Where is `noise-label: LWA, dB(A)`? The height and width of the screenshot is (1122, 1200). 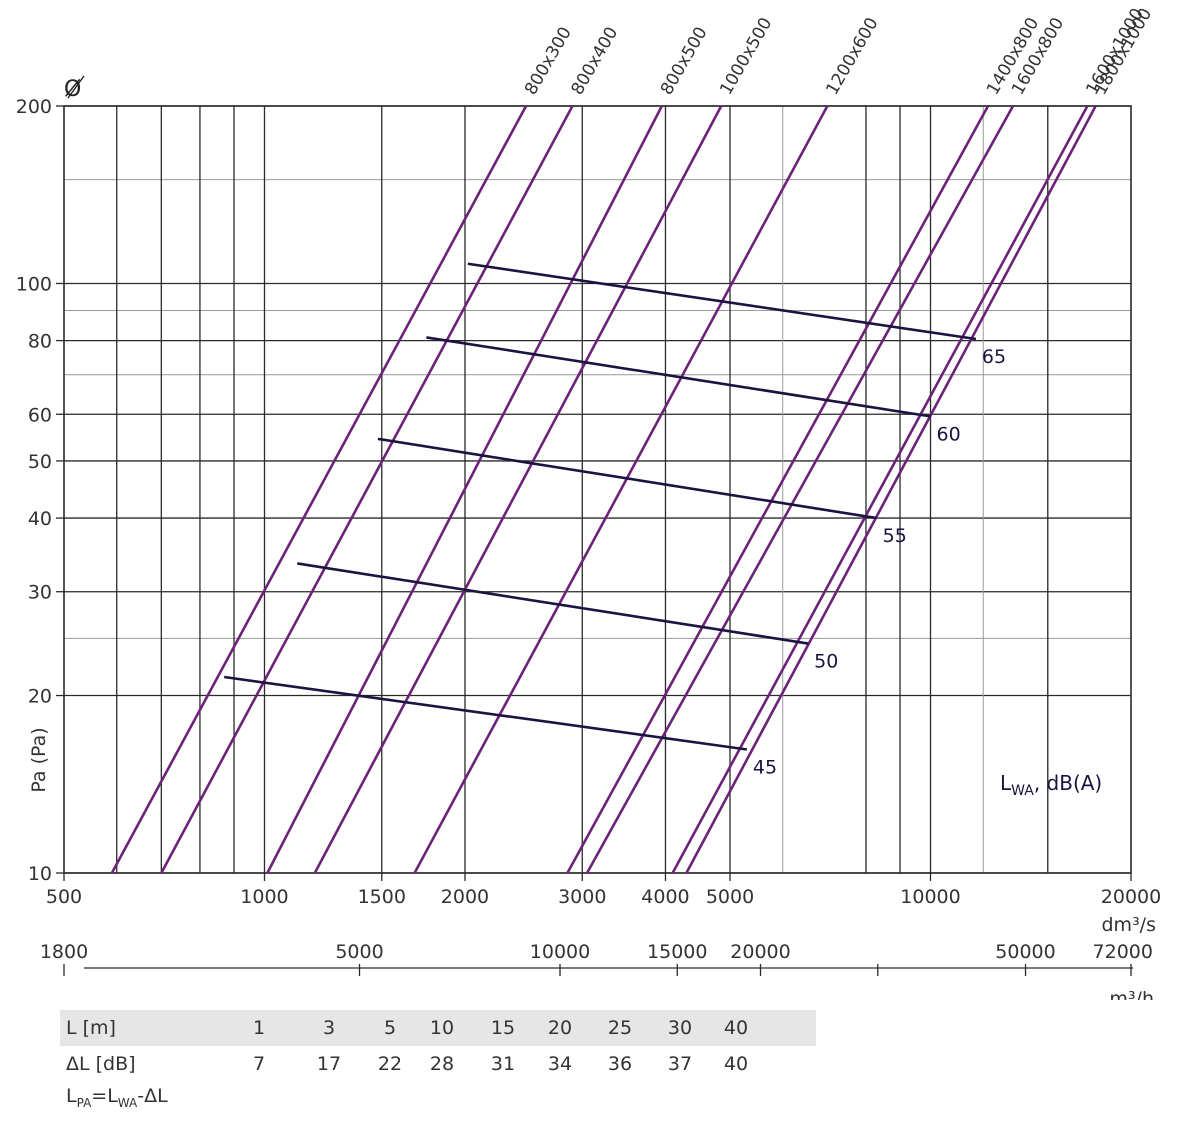 noise-label: LWA, dB(A) is located at coordinates (1051, 785).